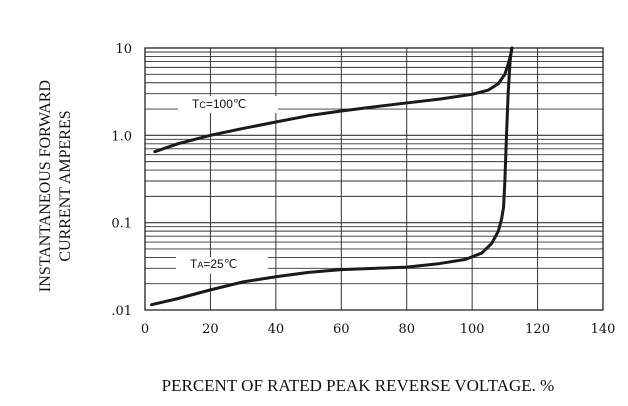 This screenshot has height=406, width=628. Describe the element at coordinates (537, 329) in the screenshot. I see `x-tick-label: 120` at that location.